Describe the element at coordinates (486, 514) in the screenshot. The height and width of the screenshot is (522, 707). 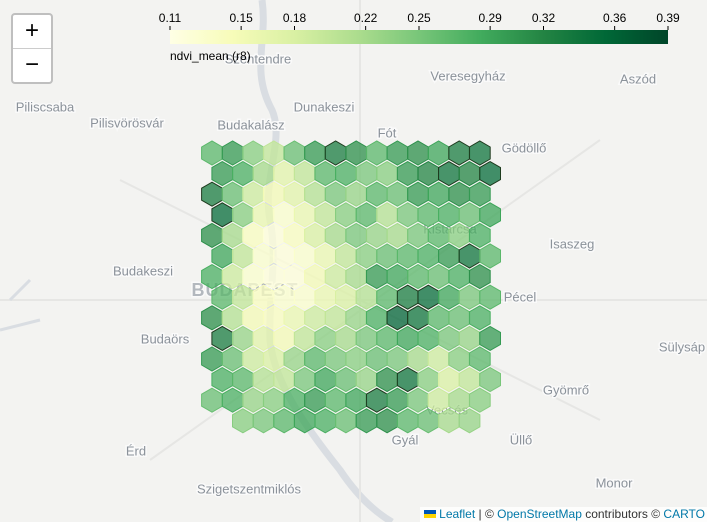
I see `attribution-text: | ©` at that location.